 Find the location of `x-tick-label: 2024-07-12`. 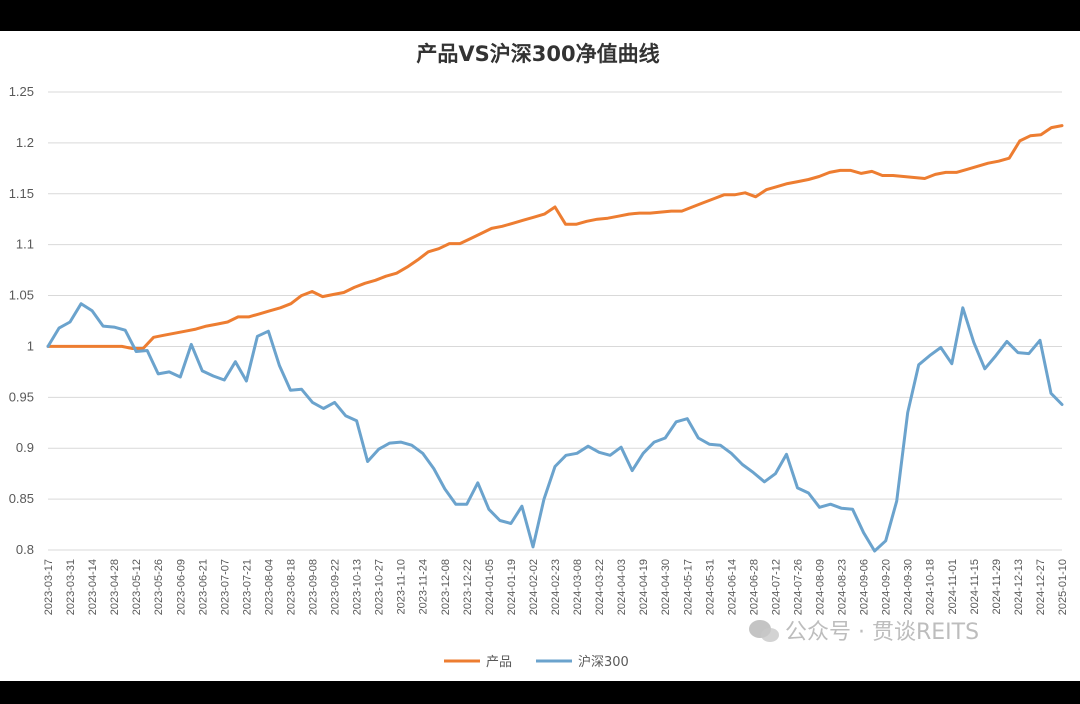

x-tick-label: 2024-07-12 is located at coordinates (776, 587).